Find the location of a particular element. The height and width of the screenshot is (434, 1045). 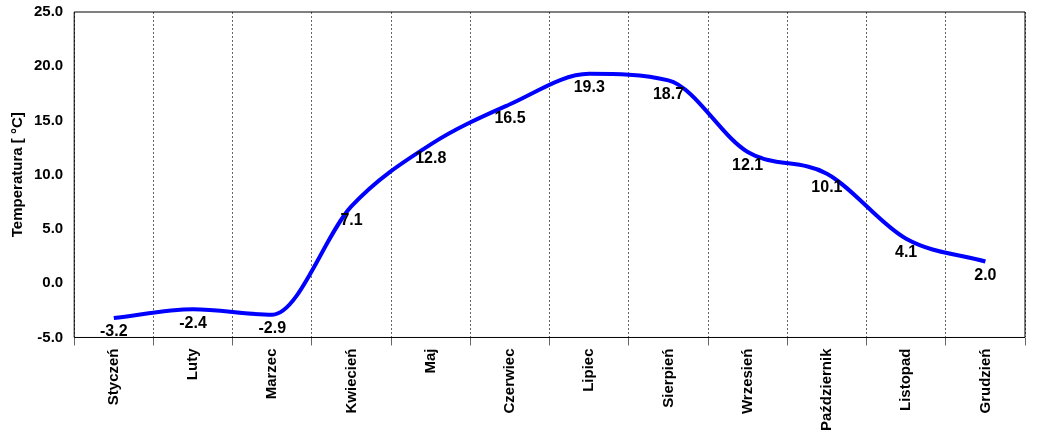

data-label: -2.4 is located at coordinates (193, 322).